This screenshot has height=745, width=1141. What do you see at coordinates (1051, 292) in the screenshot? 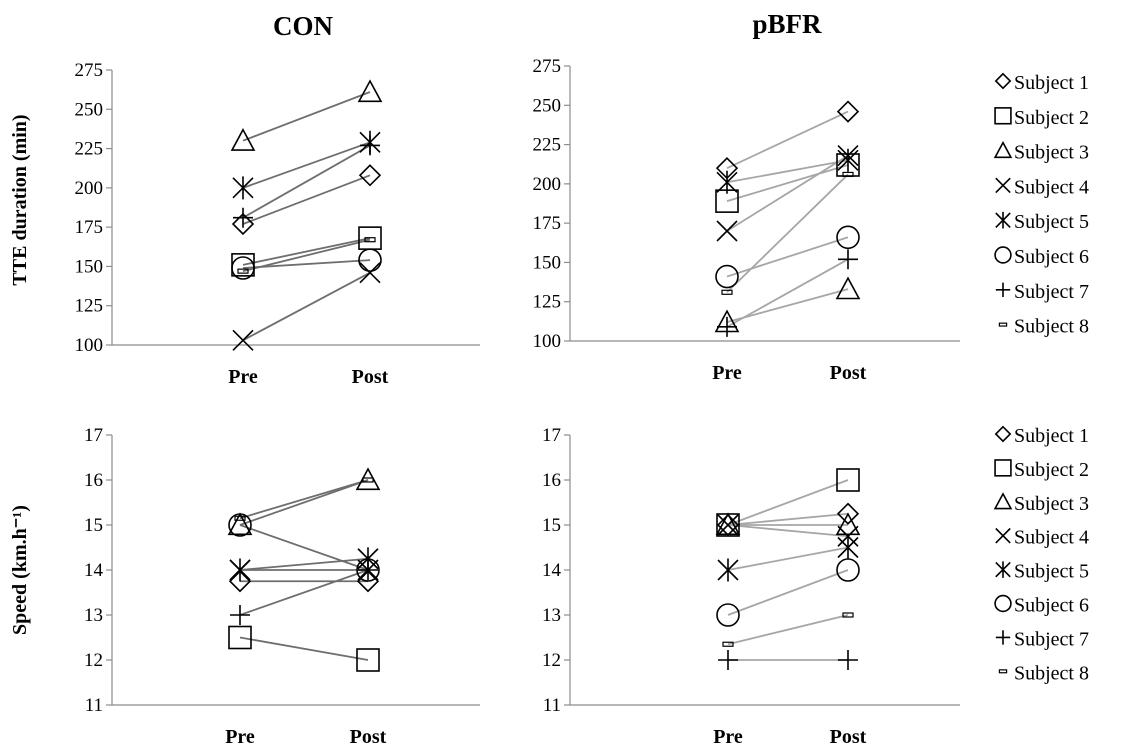
I see `legend-label: Subject 7` at bounding box center [1051, 292].